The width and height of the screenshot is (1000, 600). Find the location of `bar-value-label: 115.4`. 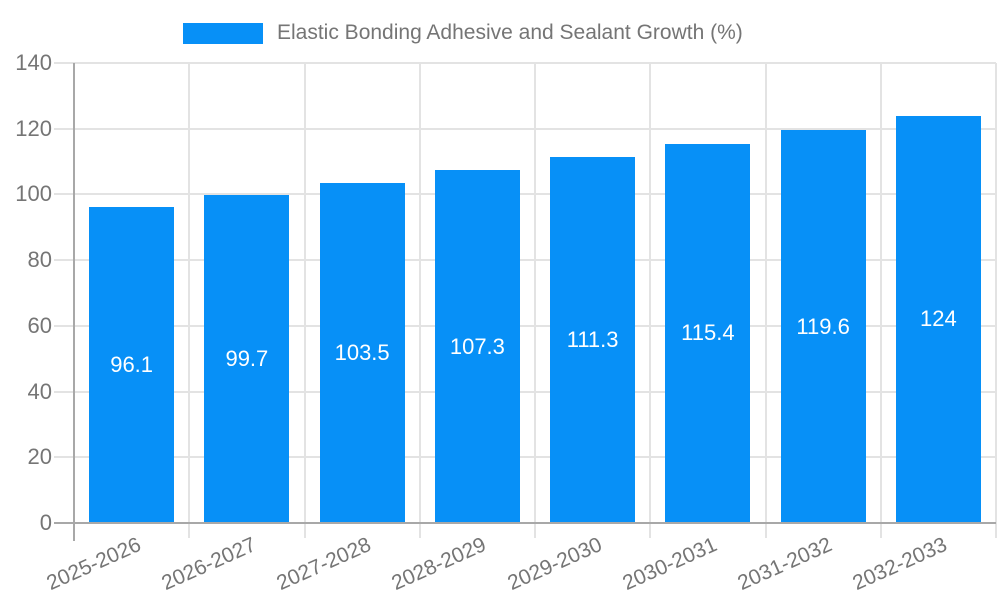

bar-value-label: 115.4 is located at coordinates (708, 333).